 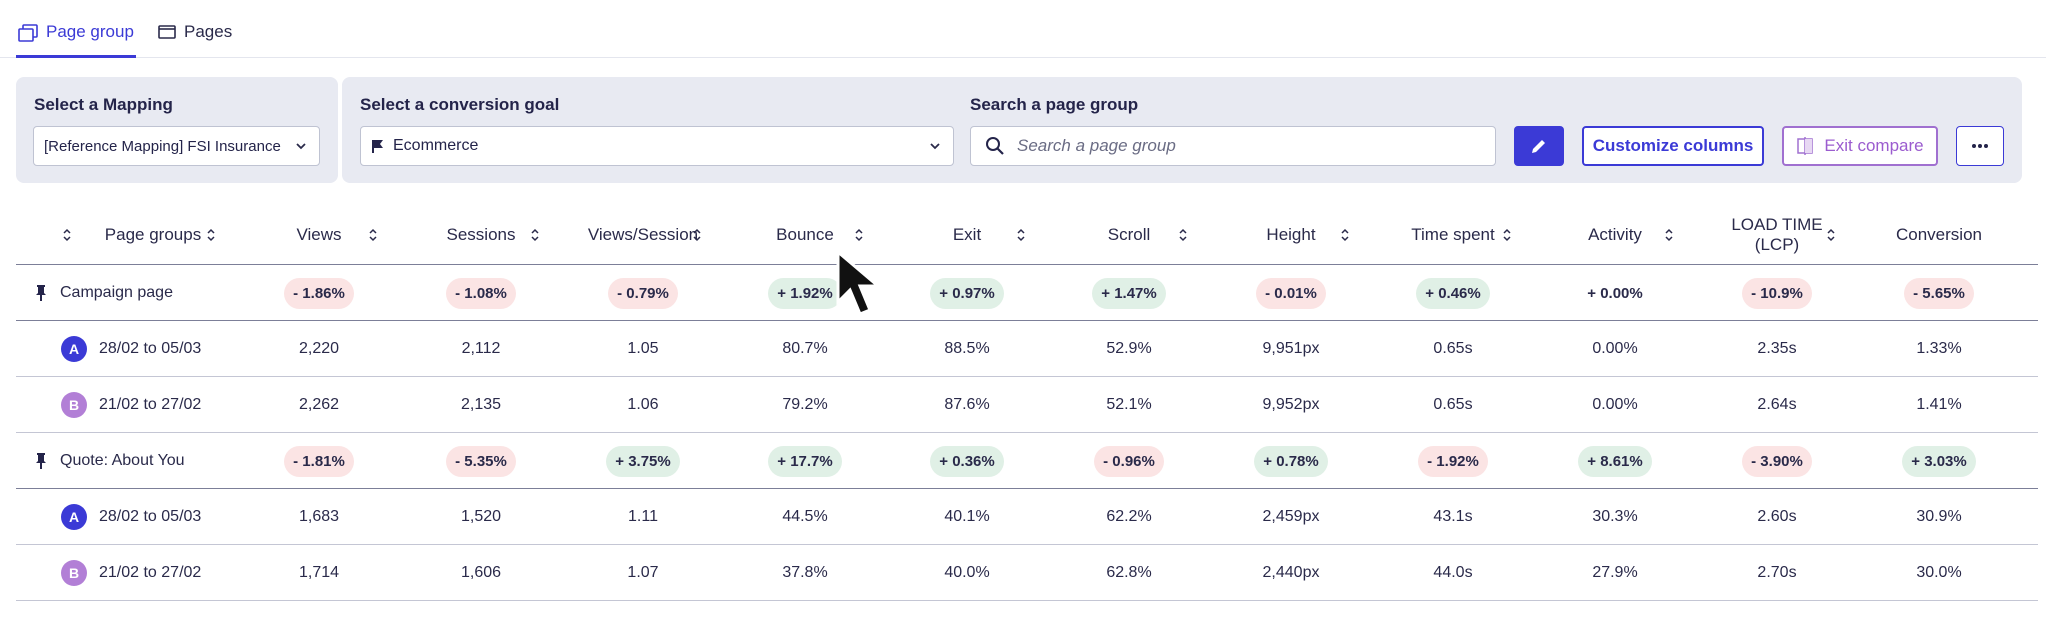 What do you see at coordinates (131, 573) in the screenshot?
I see `row-label: B 21/02 to 27/02` at bounding box center [131, 573].